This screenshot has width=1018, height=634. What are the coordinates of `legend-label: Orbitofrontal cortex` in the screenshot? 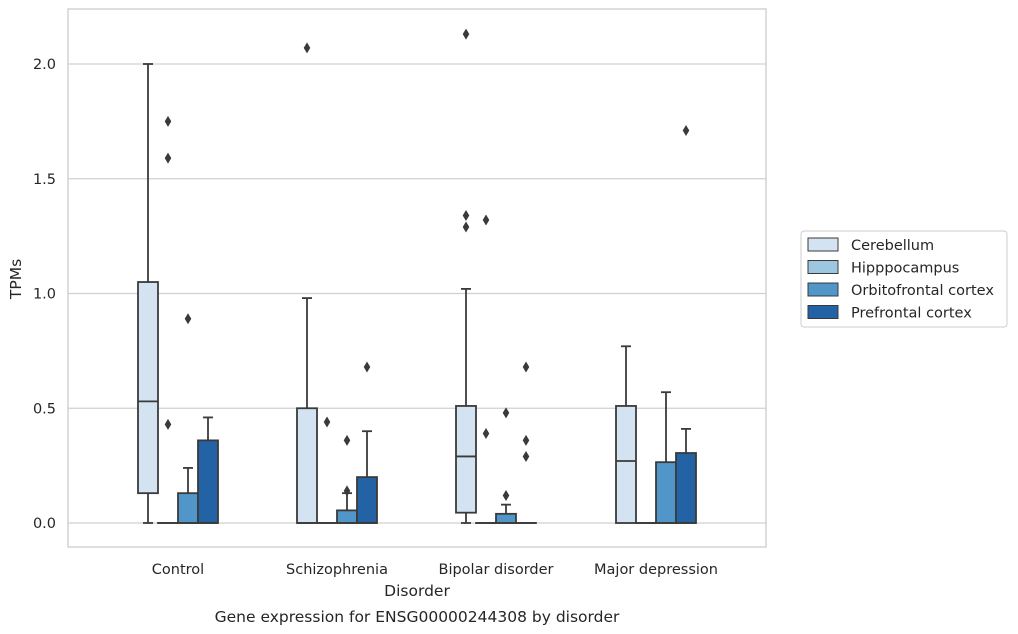 It's located at (922, 291).